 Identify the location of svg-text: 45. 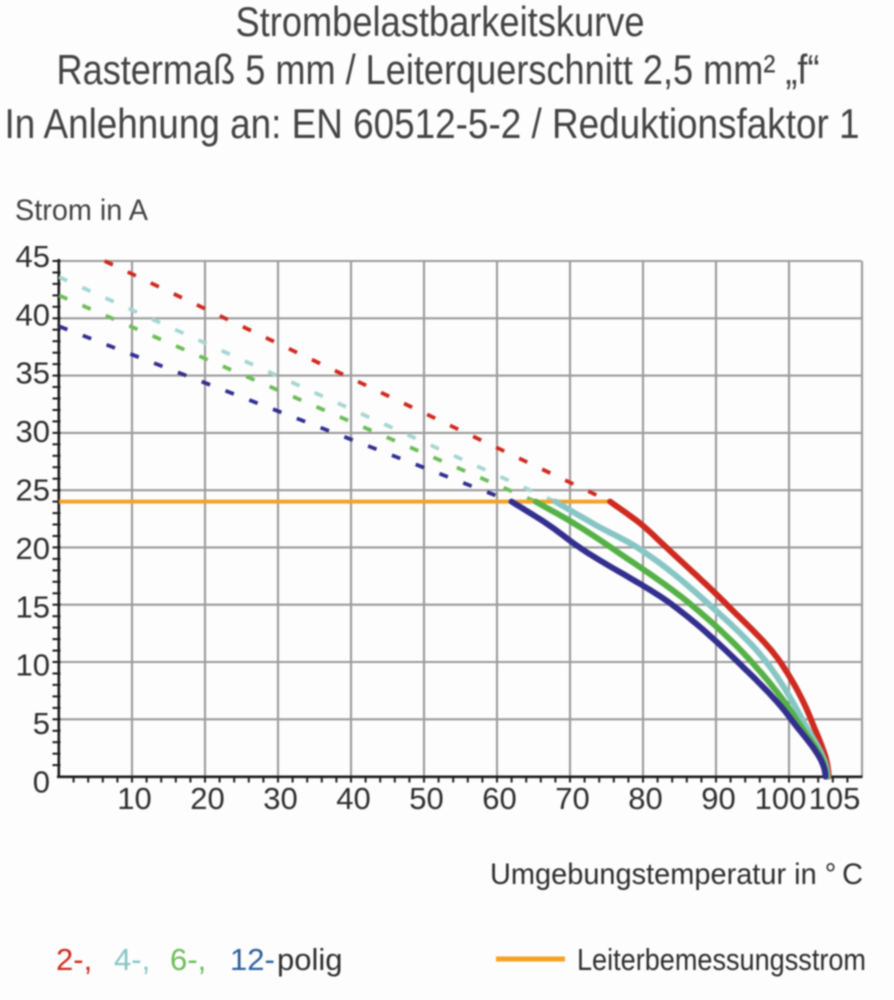
(33, 256).